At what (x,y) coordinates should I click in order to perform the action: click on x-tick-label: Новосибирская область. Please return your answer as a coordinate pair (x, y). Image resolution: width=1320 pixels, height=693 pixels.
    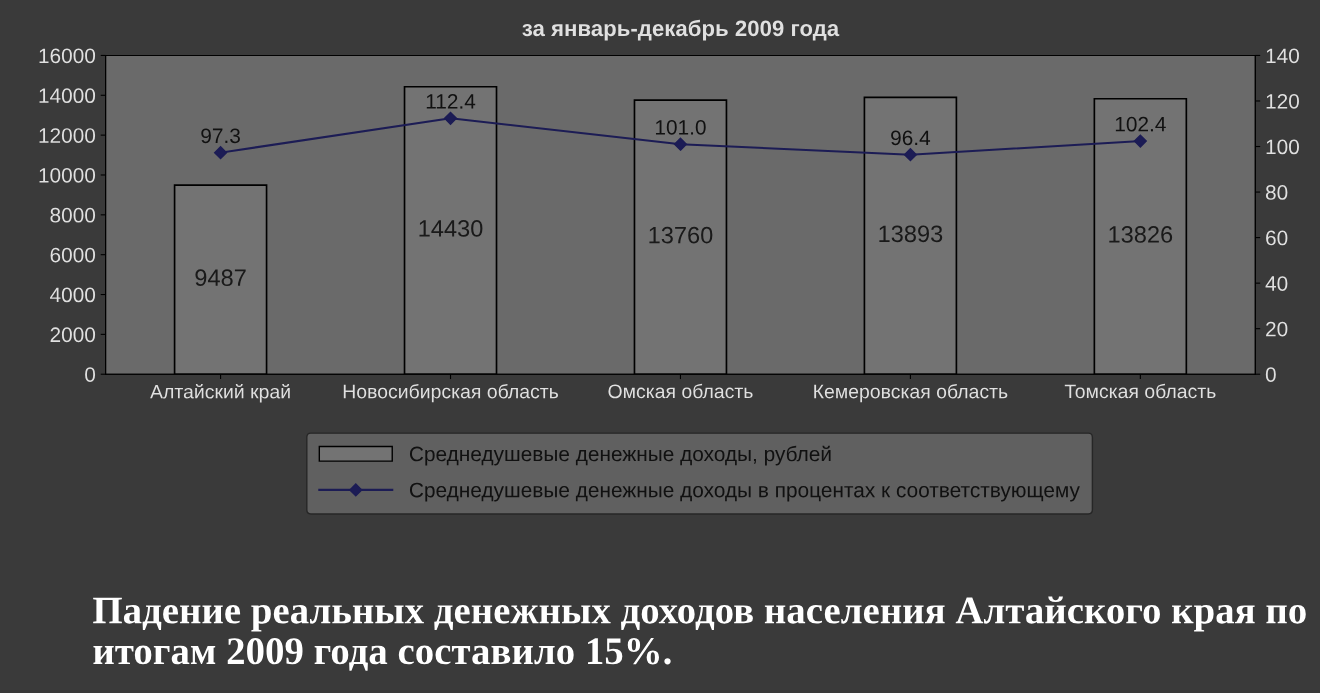
    Looking at the image, I should click on (451, 393).